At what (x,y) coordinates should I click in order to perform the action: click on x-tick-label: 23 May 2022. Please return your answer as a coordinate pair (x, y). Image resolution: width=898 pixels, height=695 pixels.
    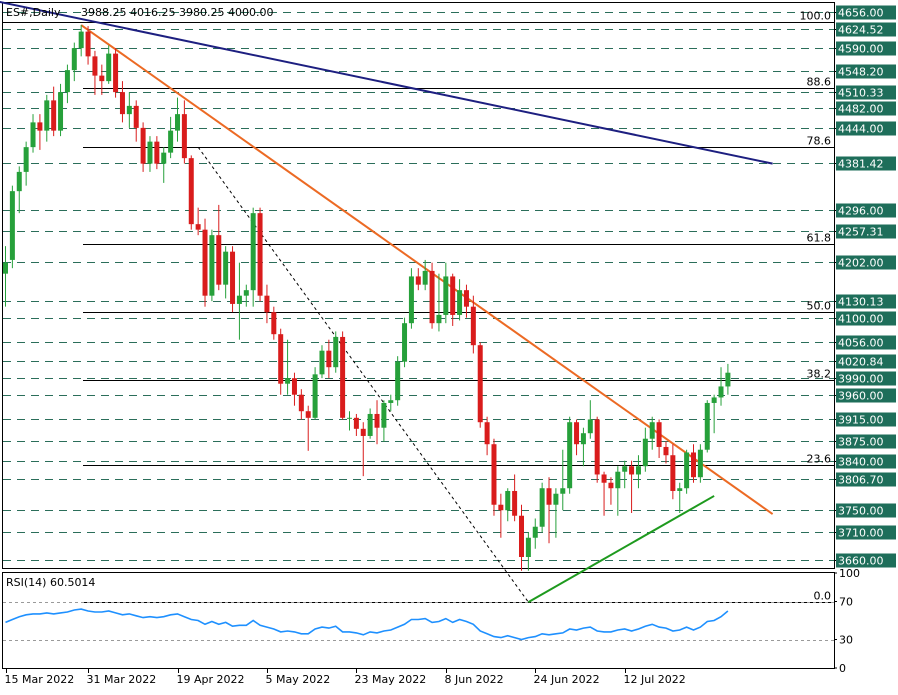
    Looking at the image, I should click on (391, 679).